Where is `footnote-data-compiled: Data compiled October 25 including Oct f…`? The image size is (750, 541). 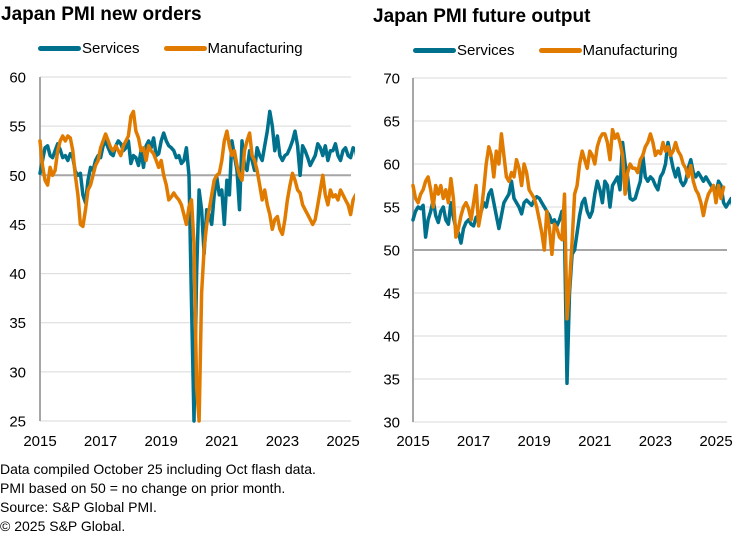
footnote-data-compiled: Data compiled October 25 including Oct f… is located at coordinates (158, 469).